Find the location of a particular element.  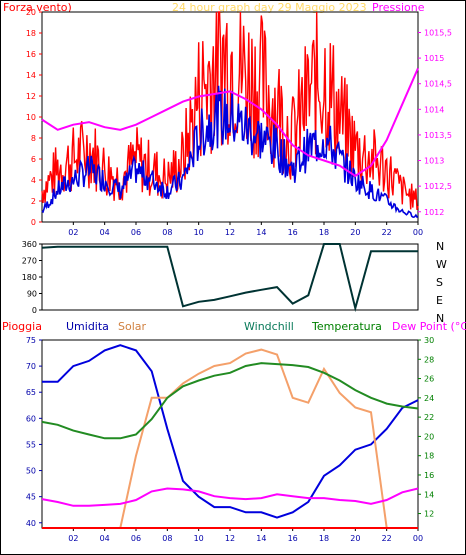

direction-letter: W is located at coordinates (441, 264).